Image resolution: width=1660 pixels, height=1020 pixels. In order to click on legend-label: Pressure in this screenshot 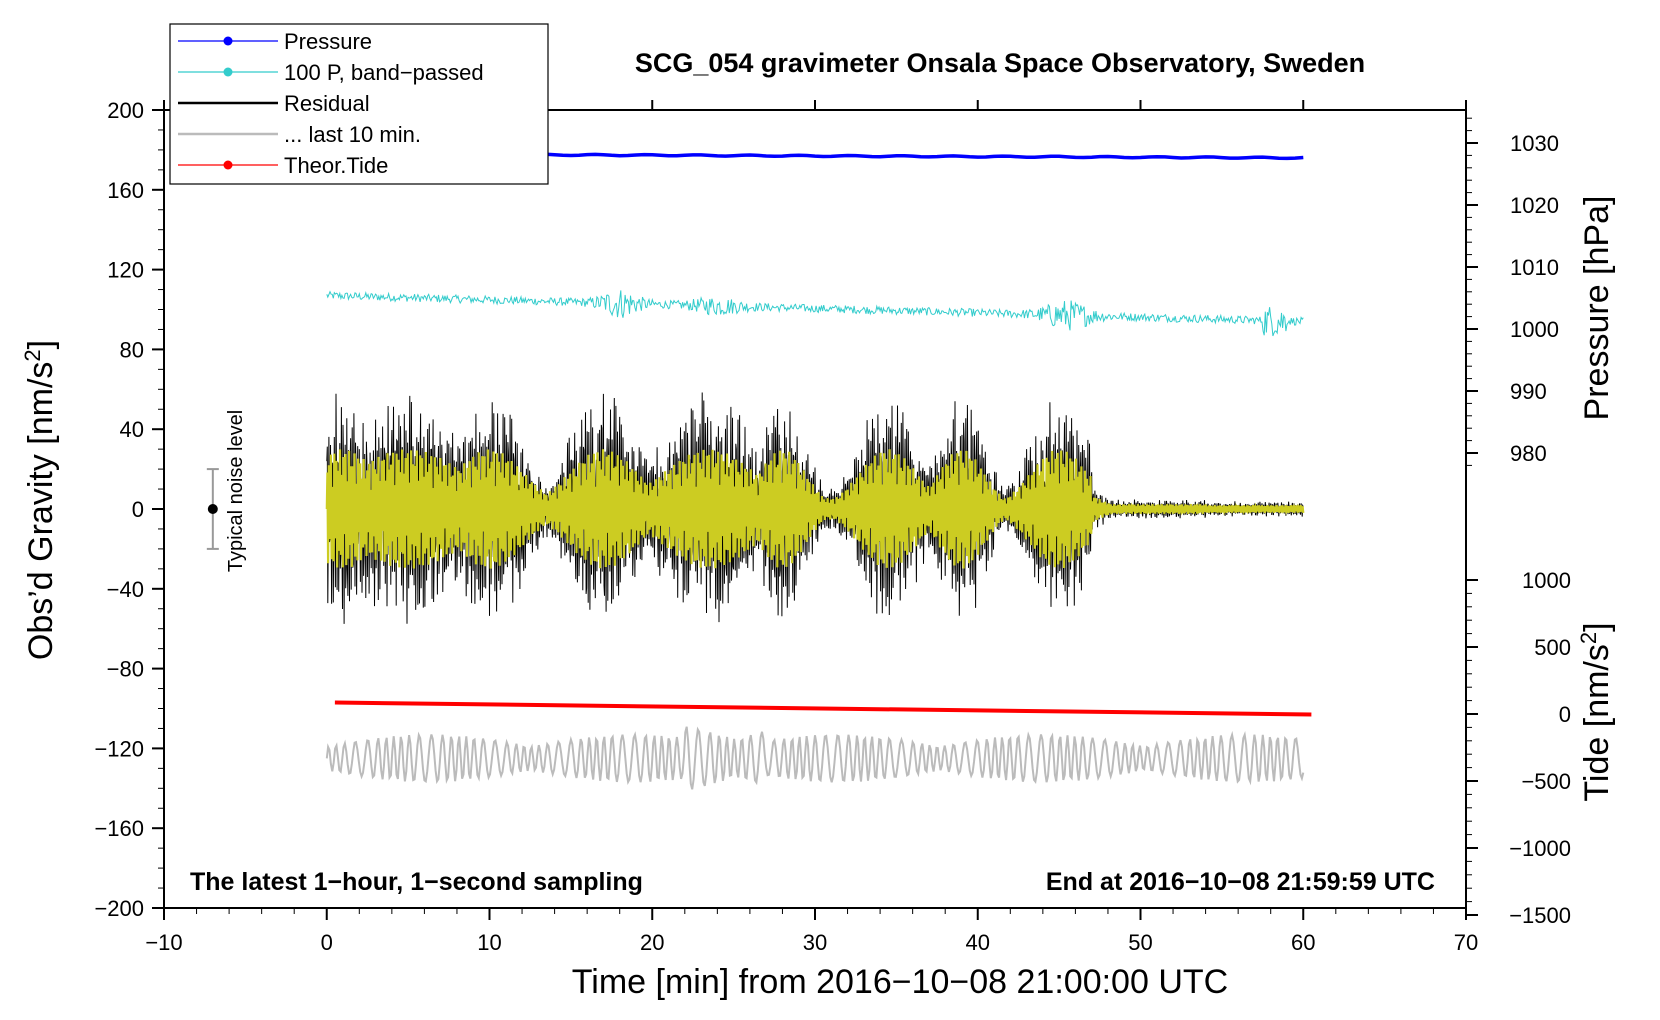, I will do `click(328, 41)`.